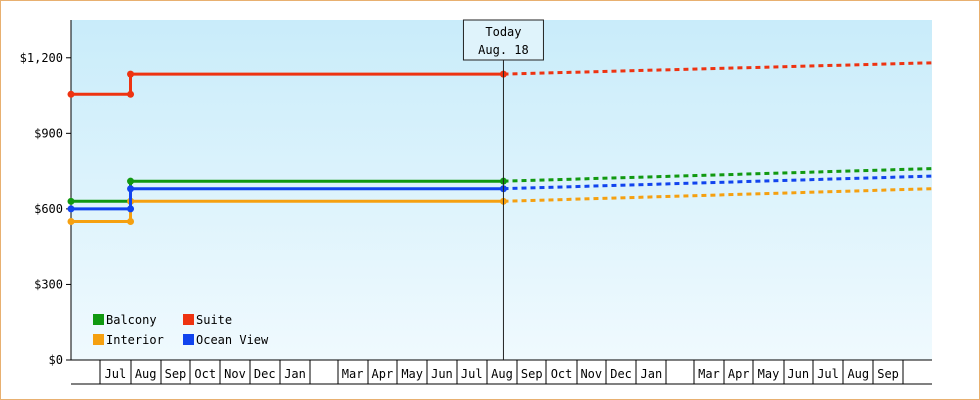 This screenshot has width=980, height=400. Describe the element at coordinates (232, 340) in the screenshot. I see `legend-label: Ocean View` at that location.